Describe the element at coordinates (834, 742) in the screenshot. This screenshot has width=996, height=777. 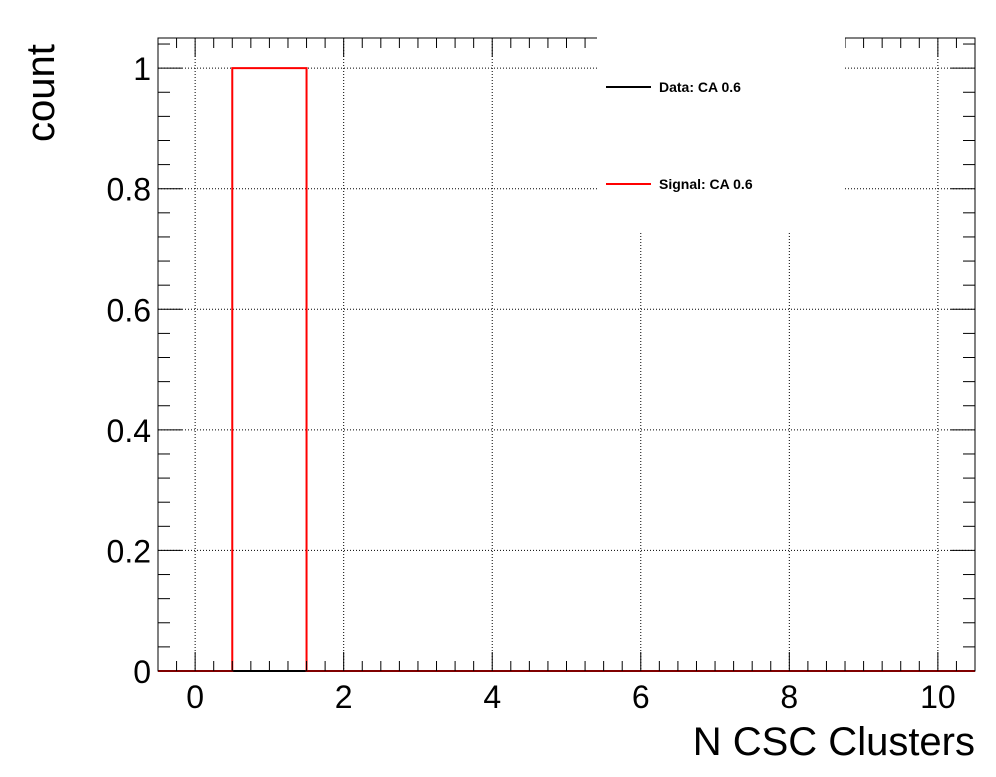
I see `x-axis-label: N CSC Clusters` at that location.